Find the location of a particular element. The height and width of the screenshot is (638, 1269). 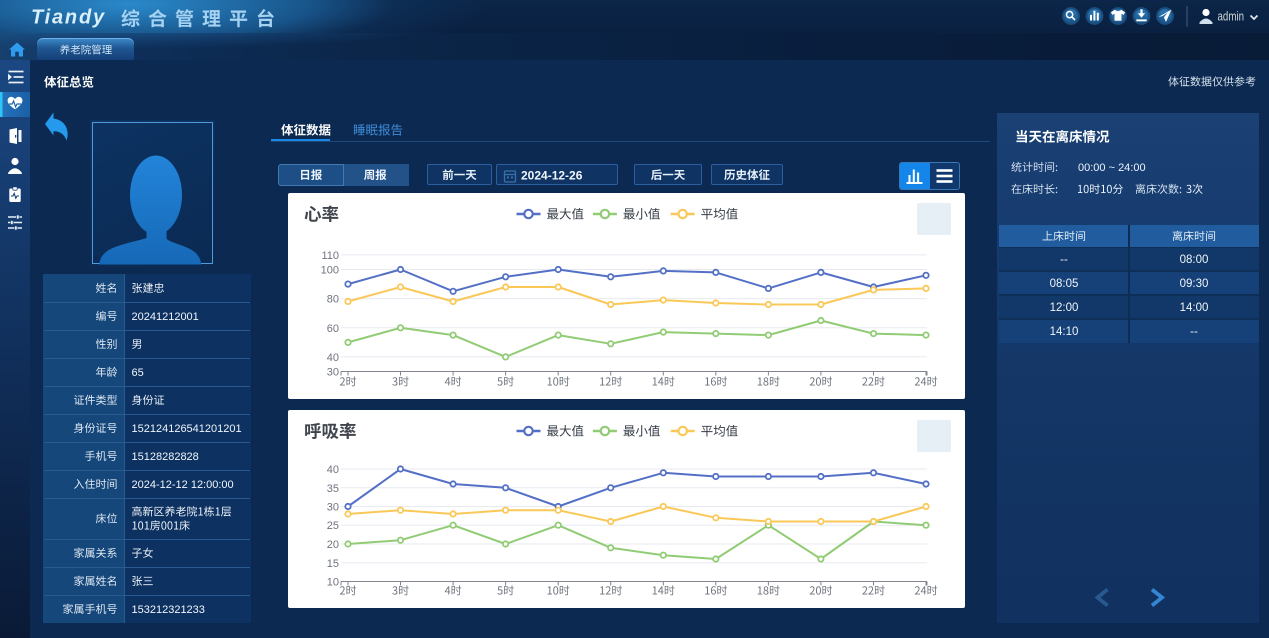

svg-text: 09:30 is located at coordinates (1194, 284).